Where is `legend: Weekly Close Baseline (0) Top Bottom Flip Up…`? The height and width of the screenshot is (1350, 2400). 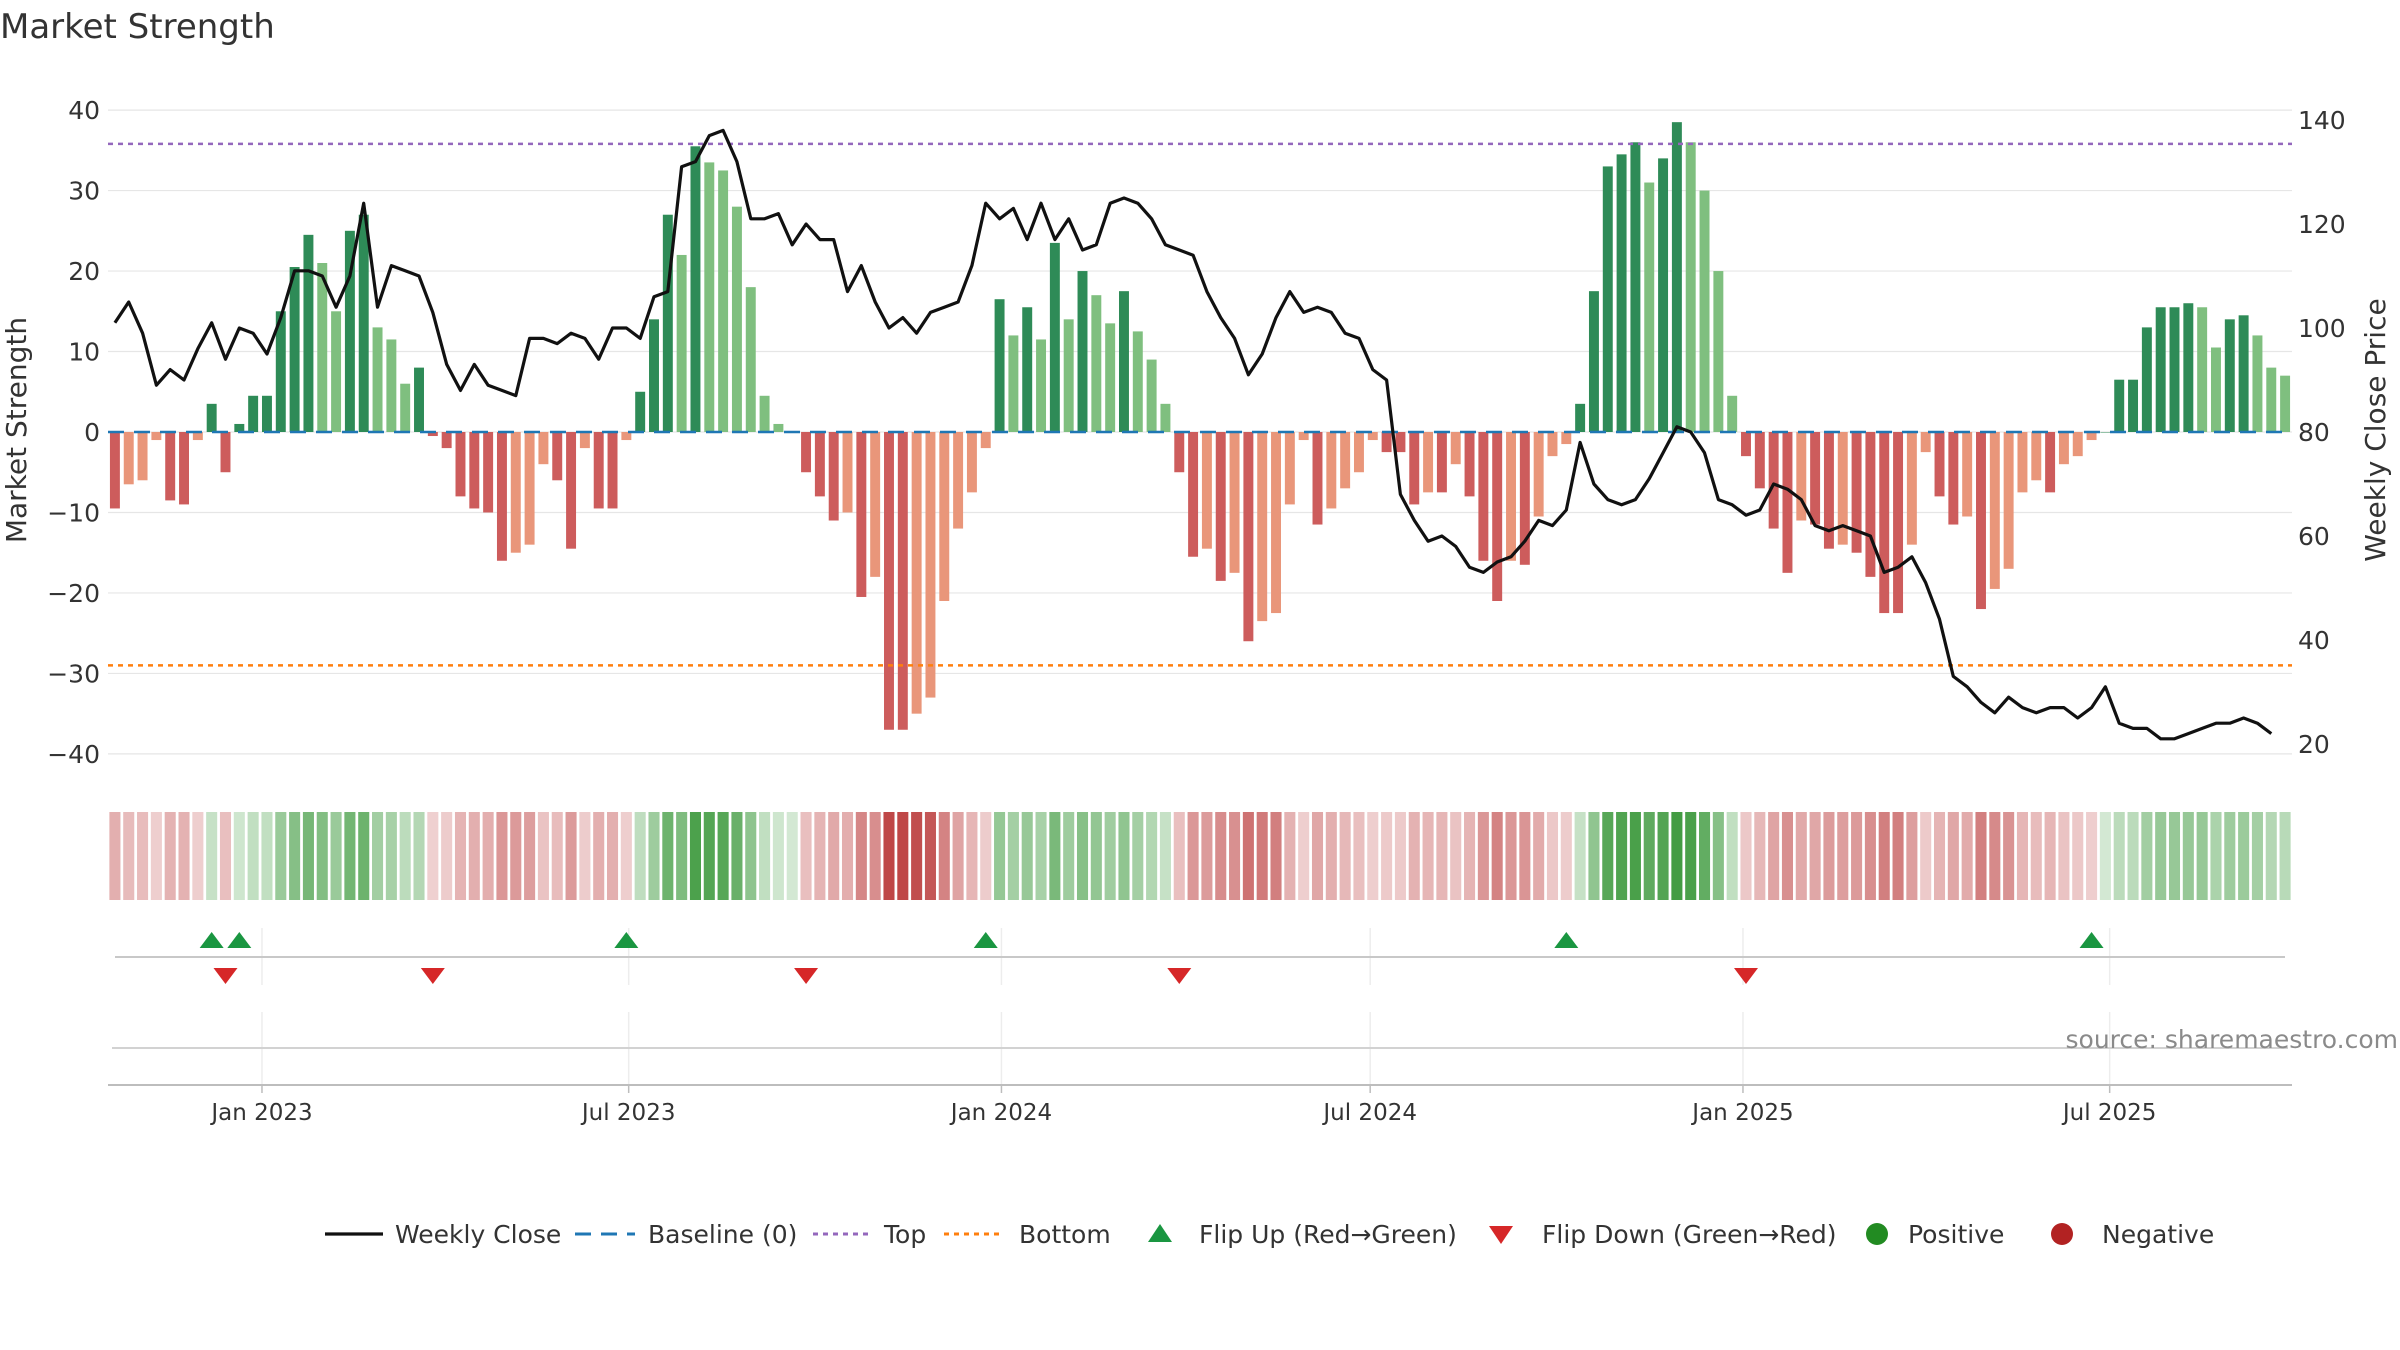
legend: Weekly Close Baseline (0) Top Bottom Flip Up… is located at coordinates (1269, 1234).